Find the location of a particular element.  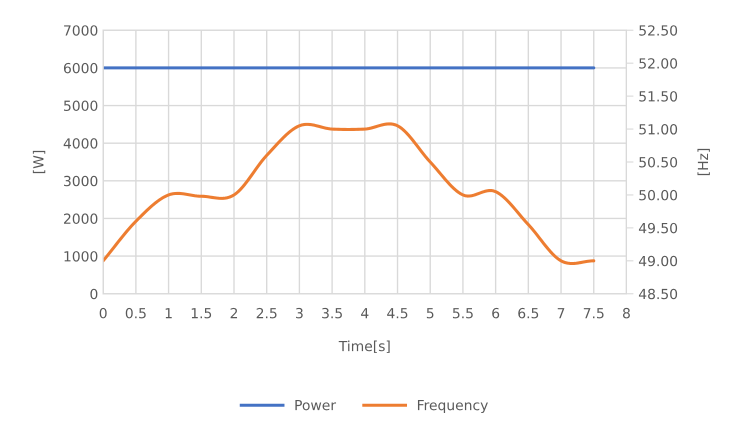

y2-tick-label: 52.00 is located at coordinates (658, 63).